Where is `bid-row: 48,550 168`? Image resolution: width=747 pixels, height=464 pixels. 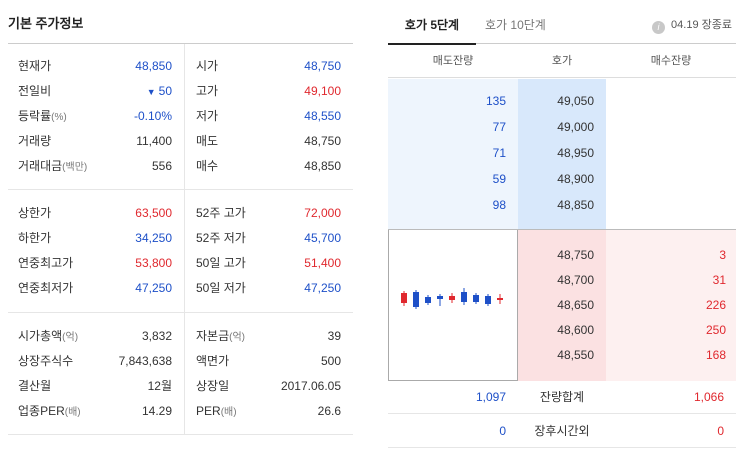
bid-row: 48,550 168 is located at coordinates (562, 355).